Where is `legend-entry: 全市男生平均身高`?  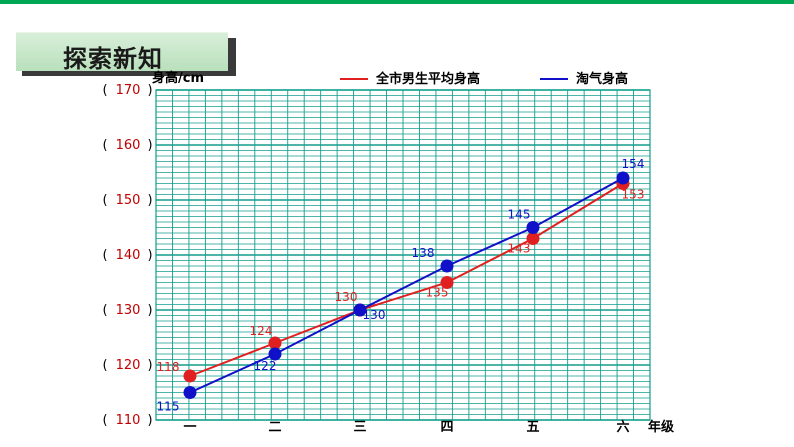
legend-entry: 全市男生平均身高 is located at coordinates (427, 79).